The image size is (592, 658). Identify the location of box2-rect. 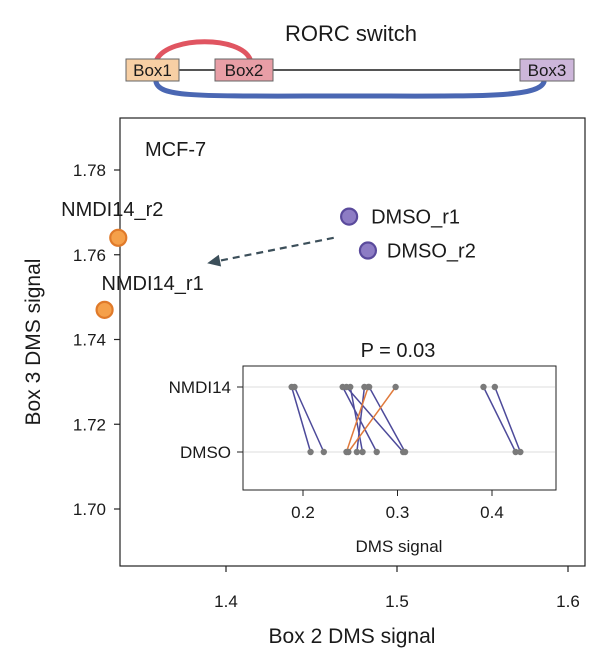
(244, 70).